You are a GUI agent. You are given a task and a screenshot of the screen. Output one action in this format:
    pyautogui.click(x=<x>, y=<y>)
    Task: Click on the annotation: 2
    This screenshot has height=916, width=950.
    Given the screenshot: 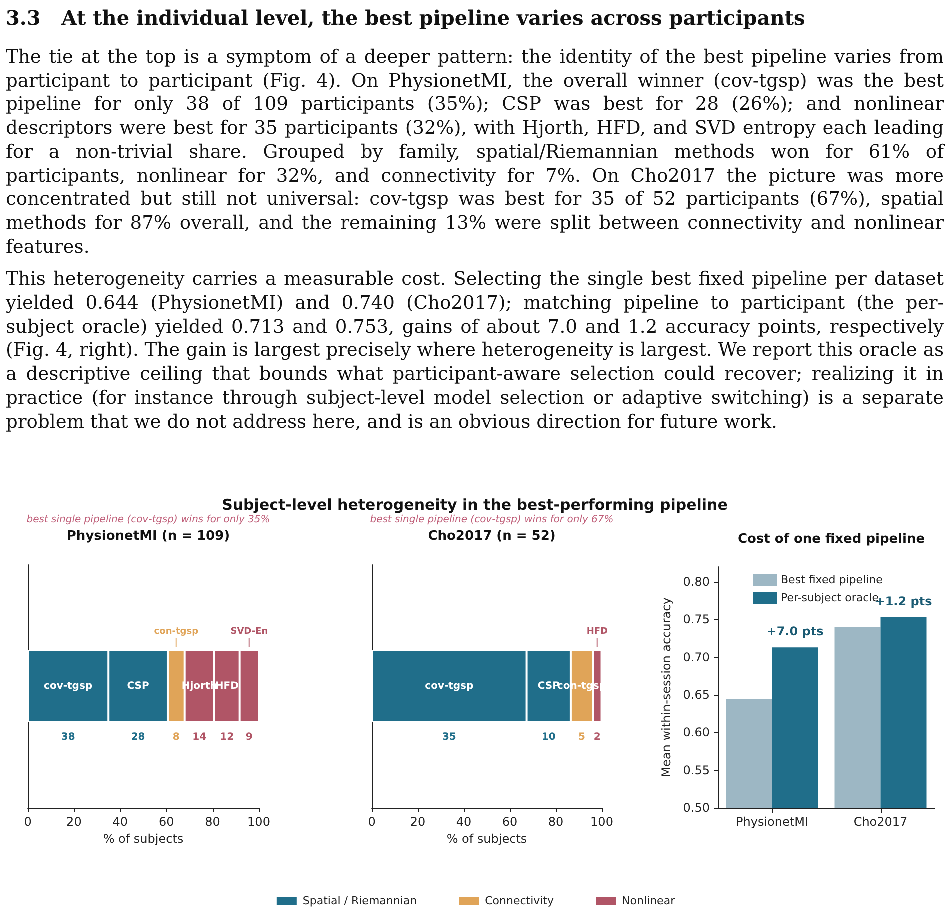 What is the action you would take?
    pyautogui.click(x=597, y=737)
    